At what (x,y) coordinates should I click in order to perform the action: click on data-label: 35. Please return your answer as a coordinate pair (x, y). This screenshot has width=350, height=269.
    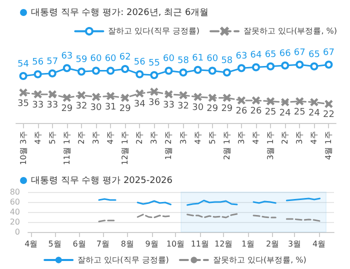
    Looking at the image, I should click on (23, 103).